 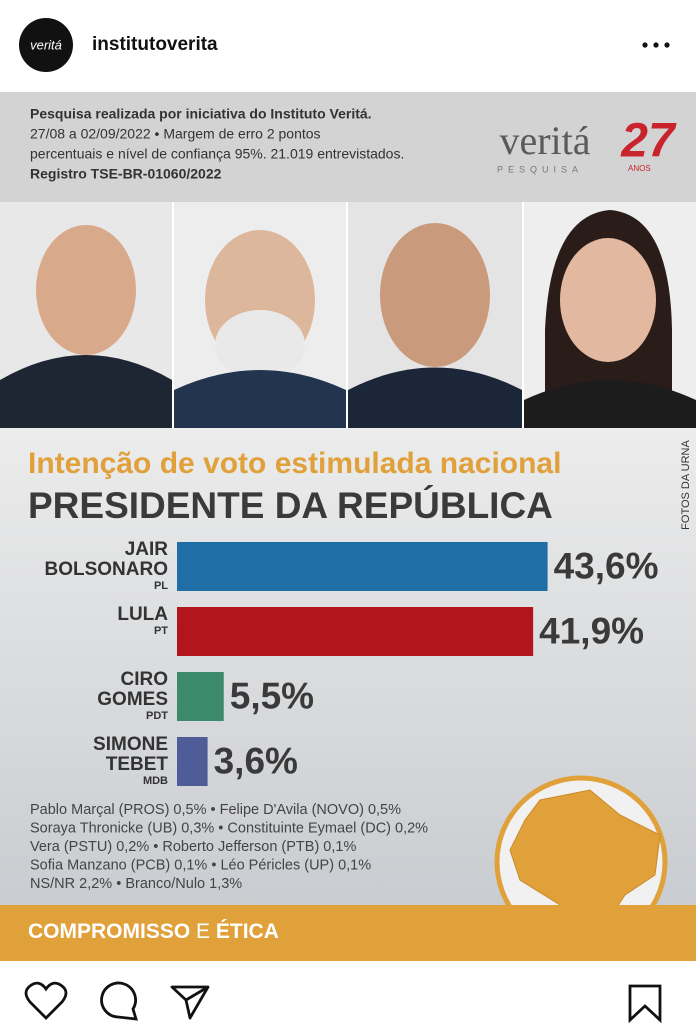 What do you see at coordinates (142, 614) in the screenshot?
I see `category-label: LULA` at bounding box center [142, 614].